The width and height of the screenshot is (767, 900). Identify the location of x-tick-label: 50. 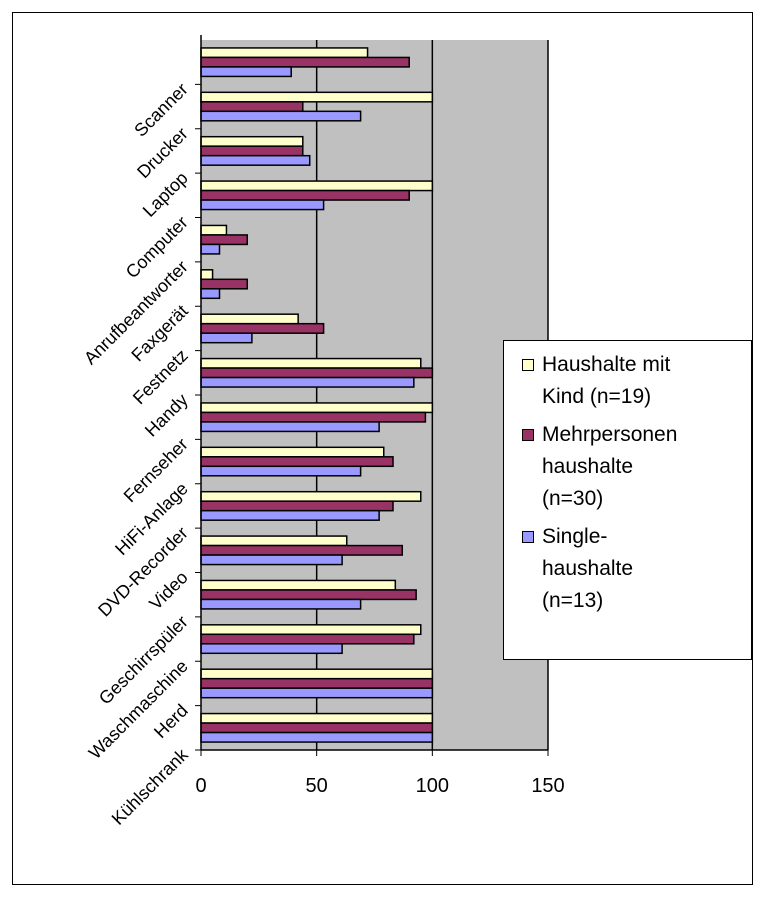
(317, 786).